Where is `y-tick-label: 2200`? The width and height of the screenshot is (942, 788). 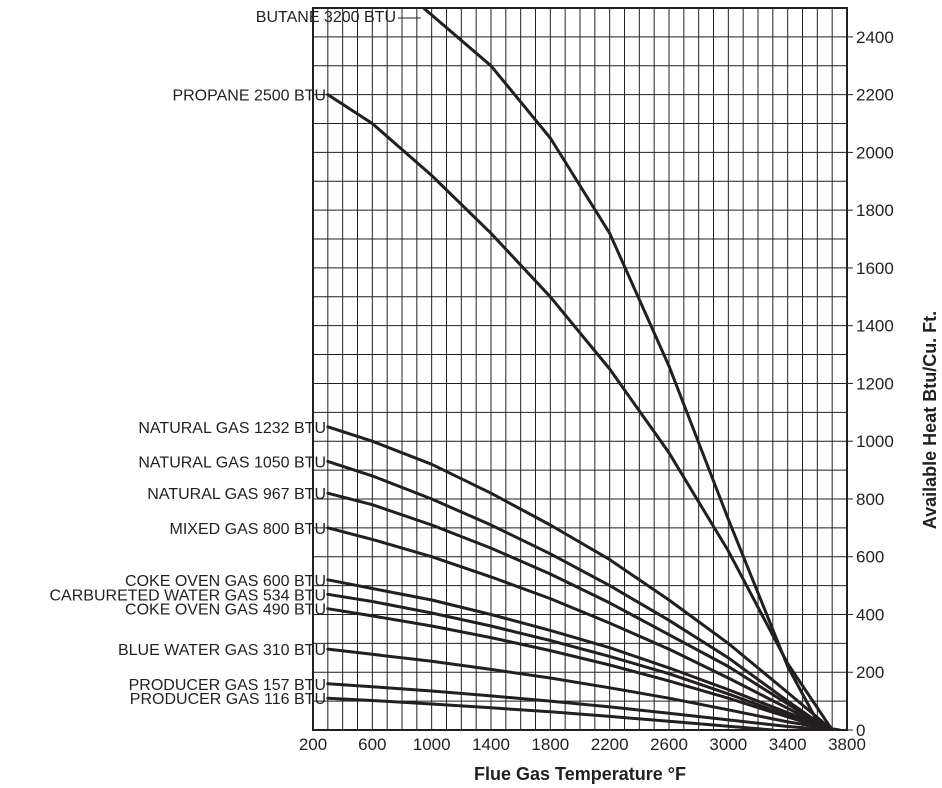
y-tick-label: 2200 is located at coordinates (875, 95).